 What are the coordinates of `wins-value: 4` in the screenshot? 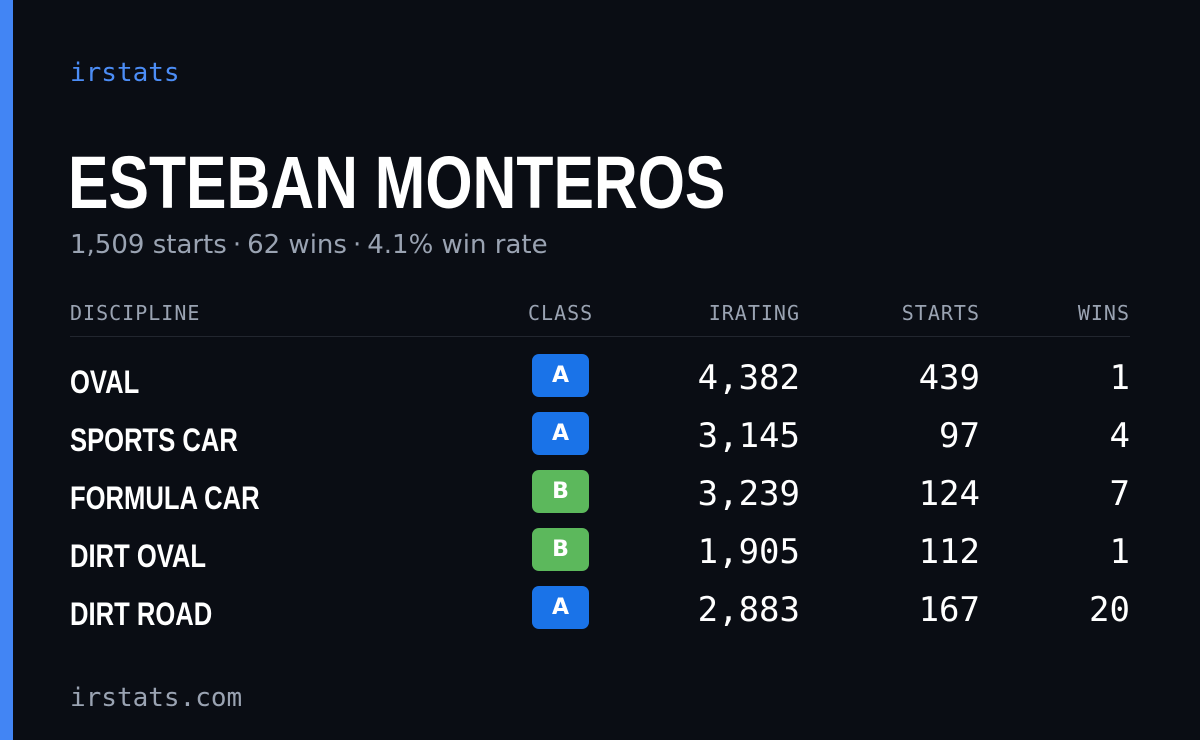 It's located at (1119, 436).